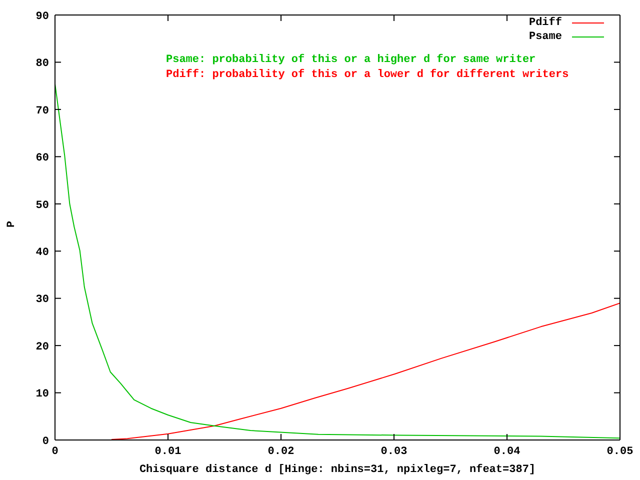 This screenshot has height=480, width=640. What do you see at coordinates (351, 60) in the screenshot?
I see `annotation: Psame: probability of this or a higher d for same writer` at bounding box center [351, 60].